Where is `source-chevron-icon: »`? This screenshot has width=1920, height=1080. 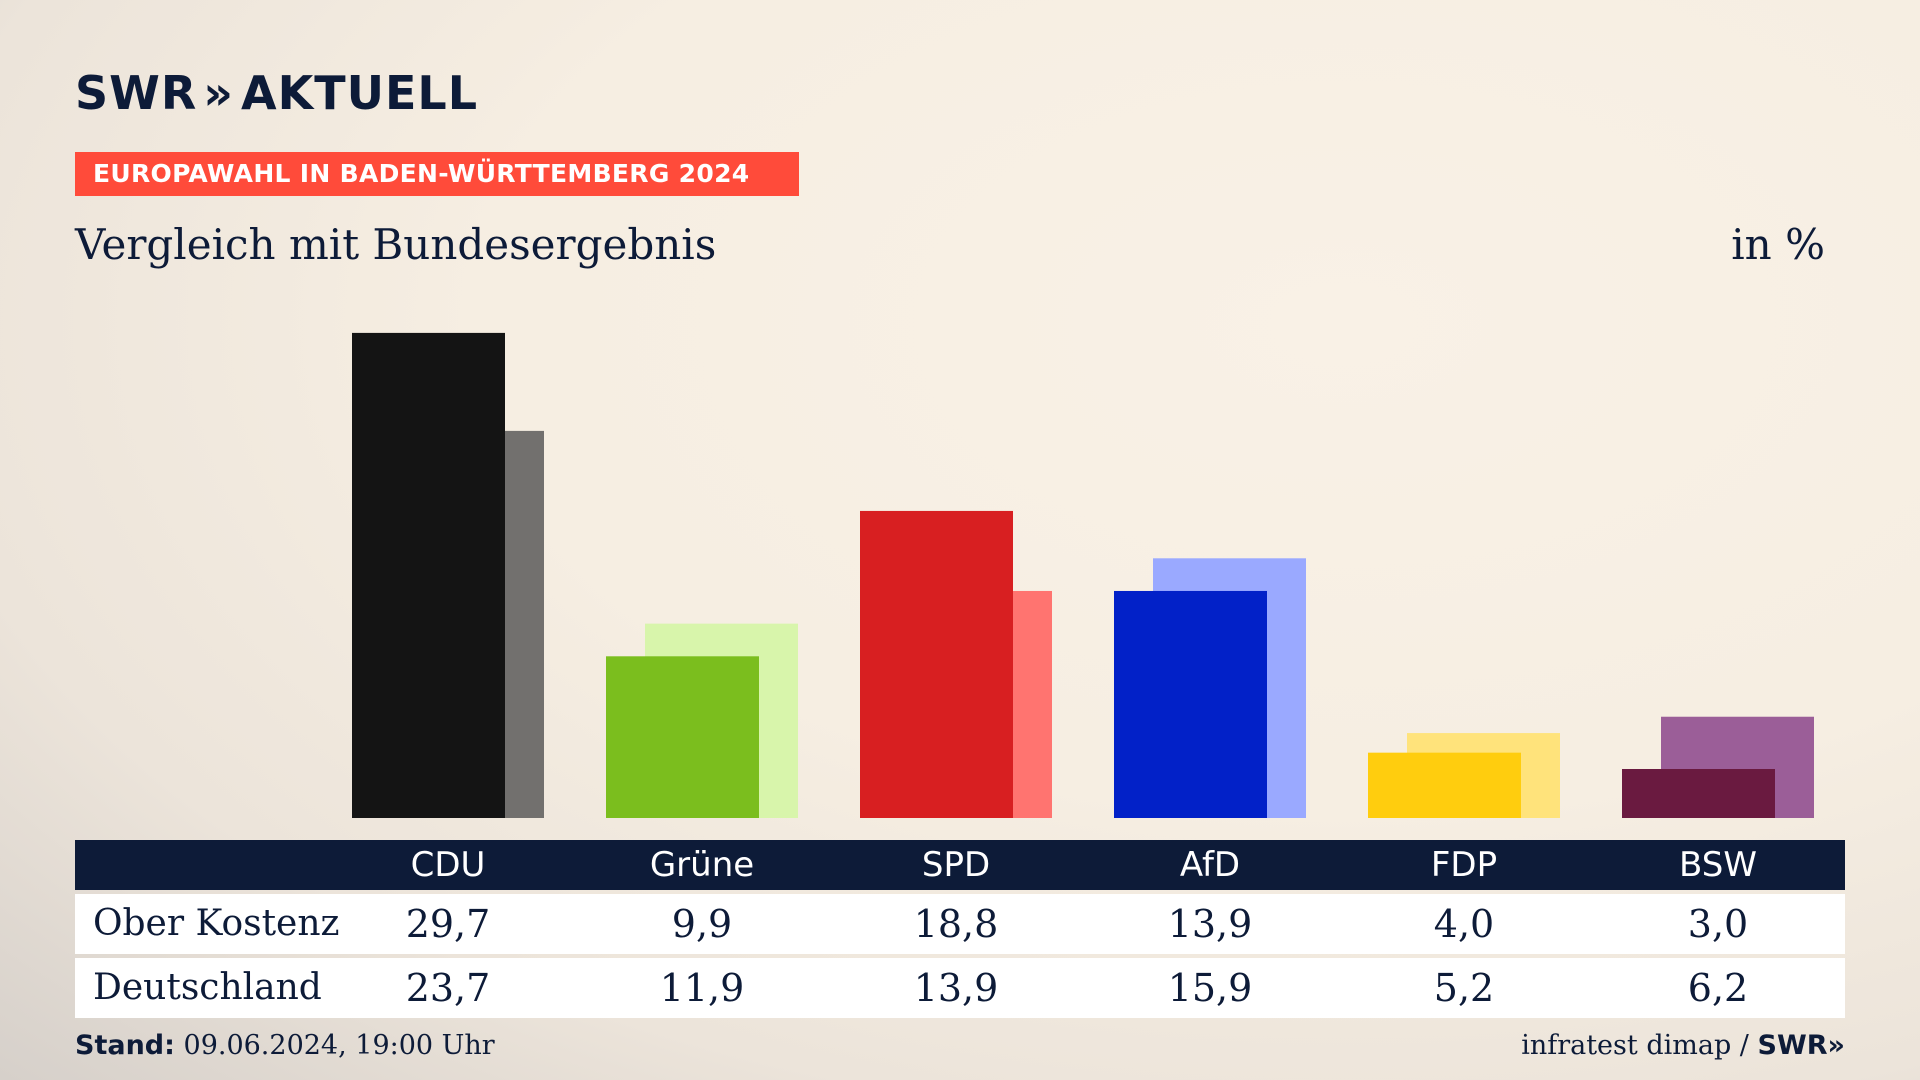 source-chevron-icon: » is located at coordinates (1836, 1045).